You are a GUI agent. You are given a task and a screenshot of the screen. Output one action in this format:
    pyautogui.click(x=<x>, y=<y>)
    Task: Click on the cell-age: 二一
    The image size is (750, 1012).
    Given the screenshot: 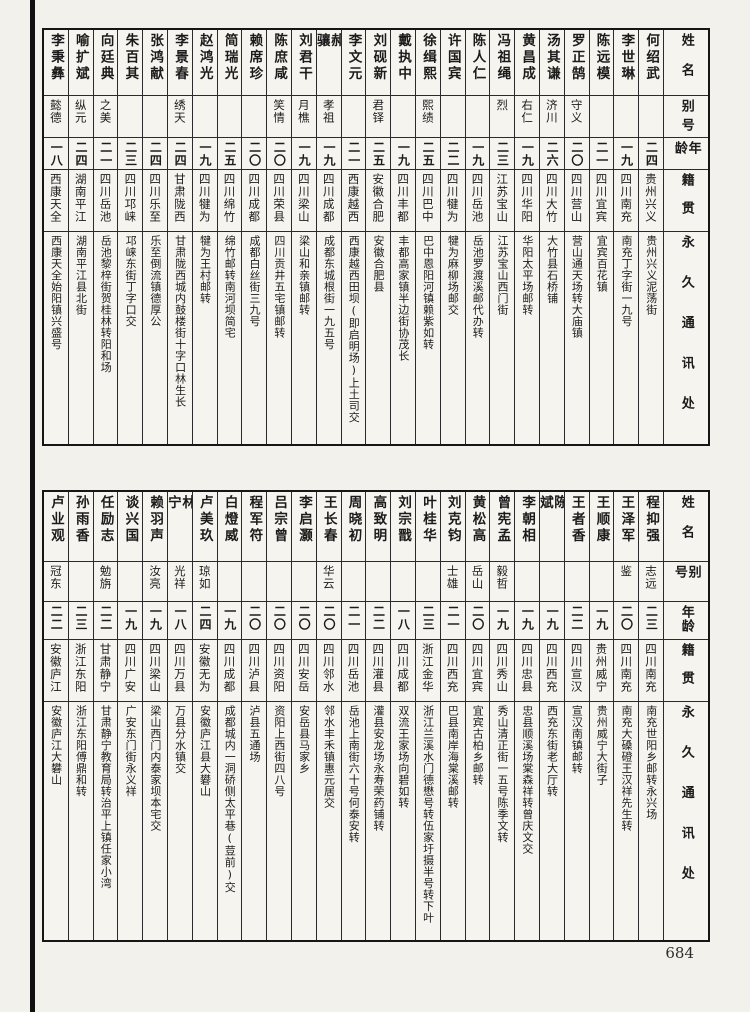 What is the action you would take?
    pyautogui.click(x=105, y=154)
    